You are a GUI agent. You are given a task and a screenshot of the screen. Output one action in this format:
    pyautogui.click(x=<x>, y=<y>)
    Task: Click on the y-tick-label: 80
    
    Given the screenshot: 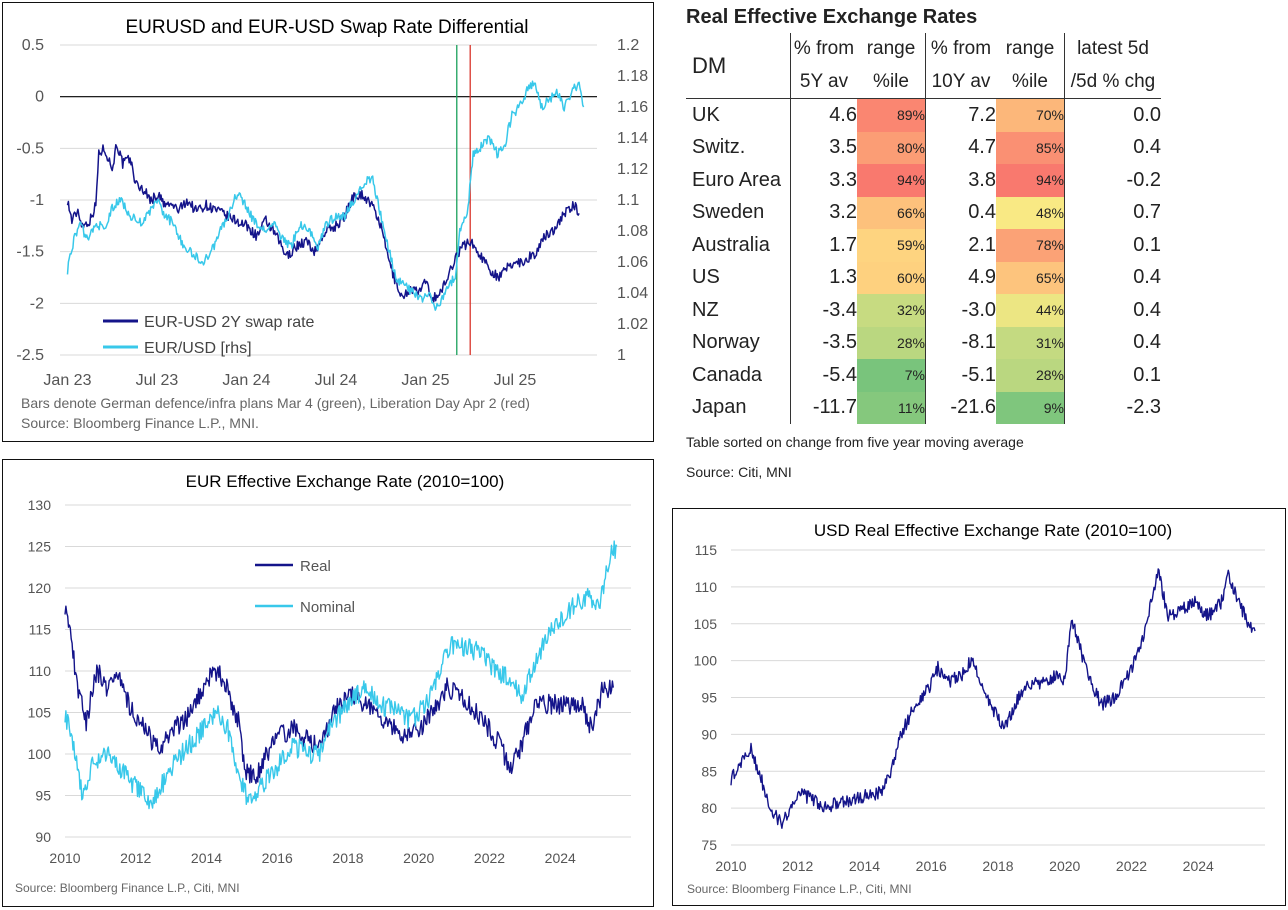 What is the action you would take?
    pyautogui.click(x=709, y=808)
    